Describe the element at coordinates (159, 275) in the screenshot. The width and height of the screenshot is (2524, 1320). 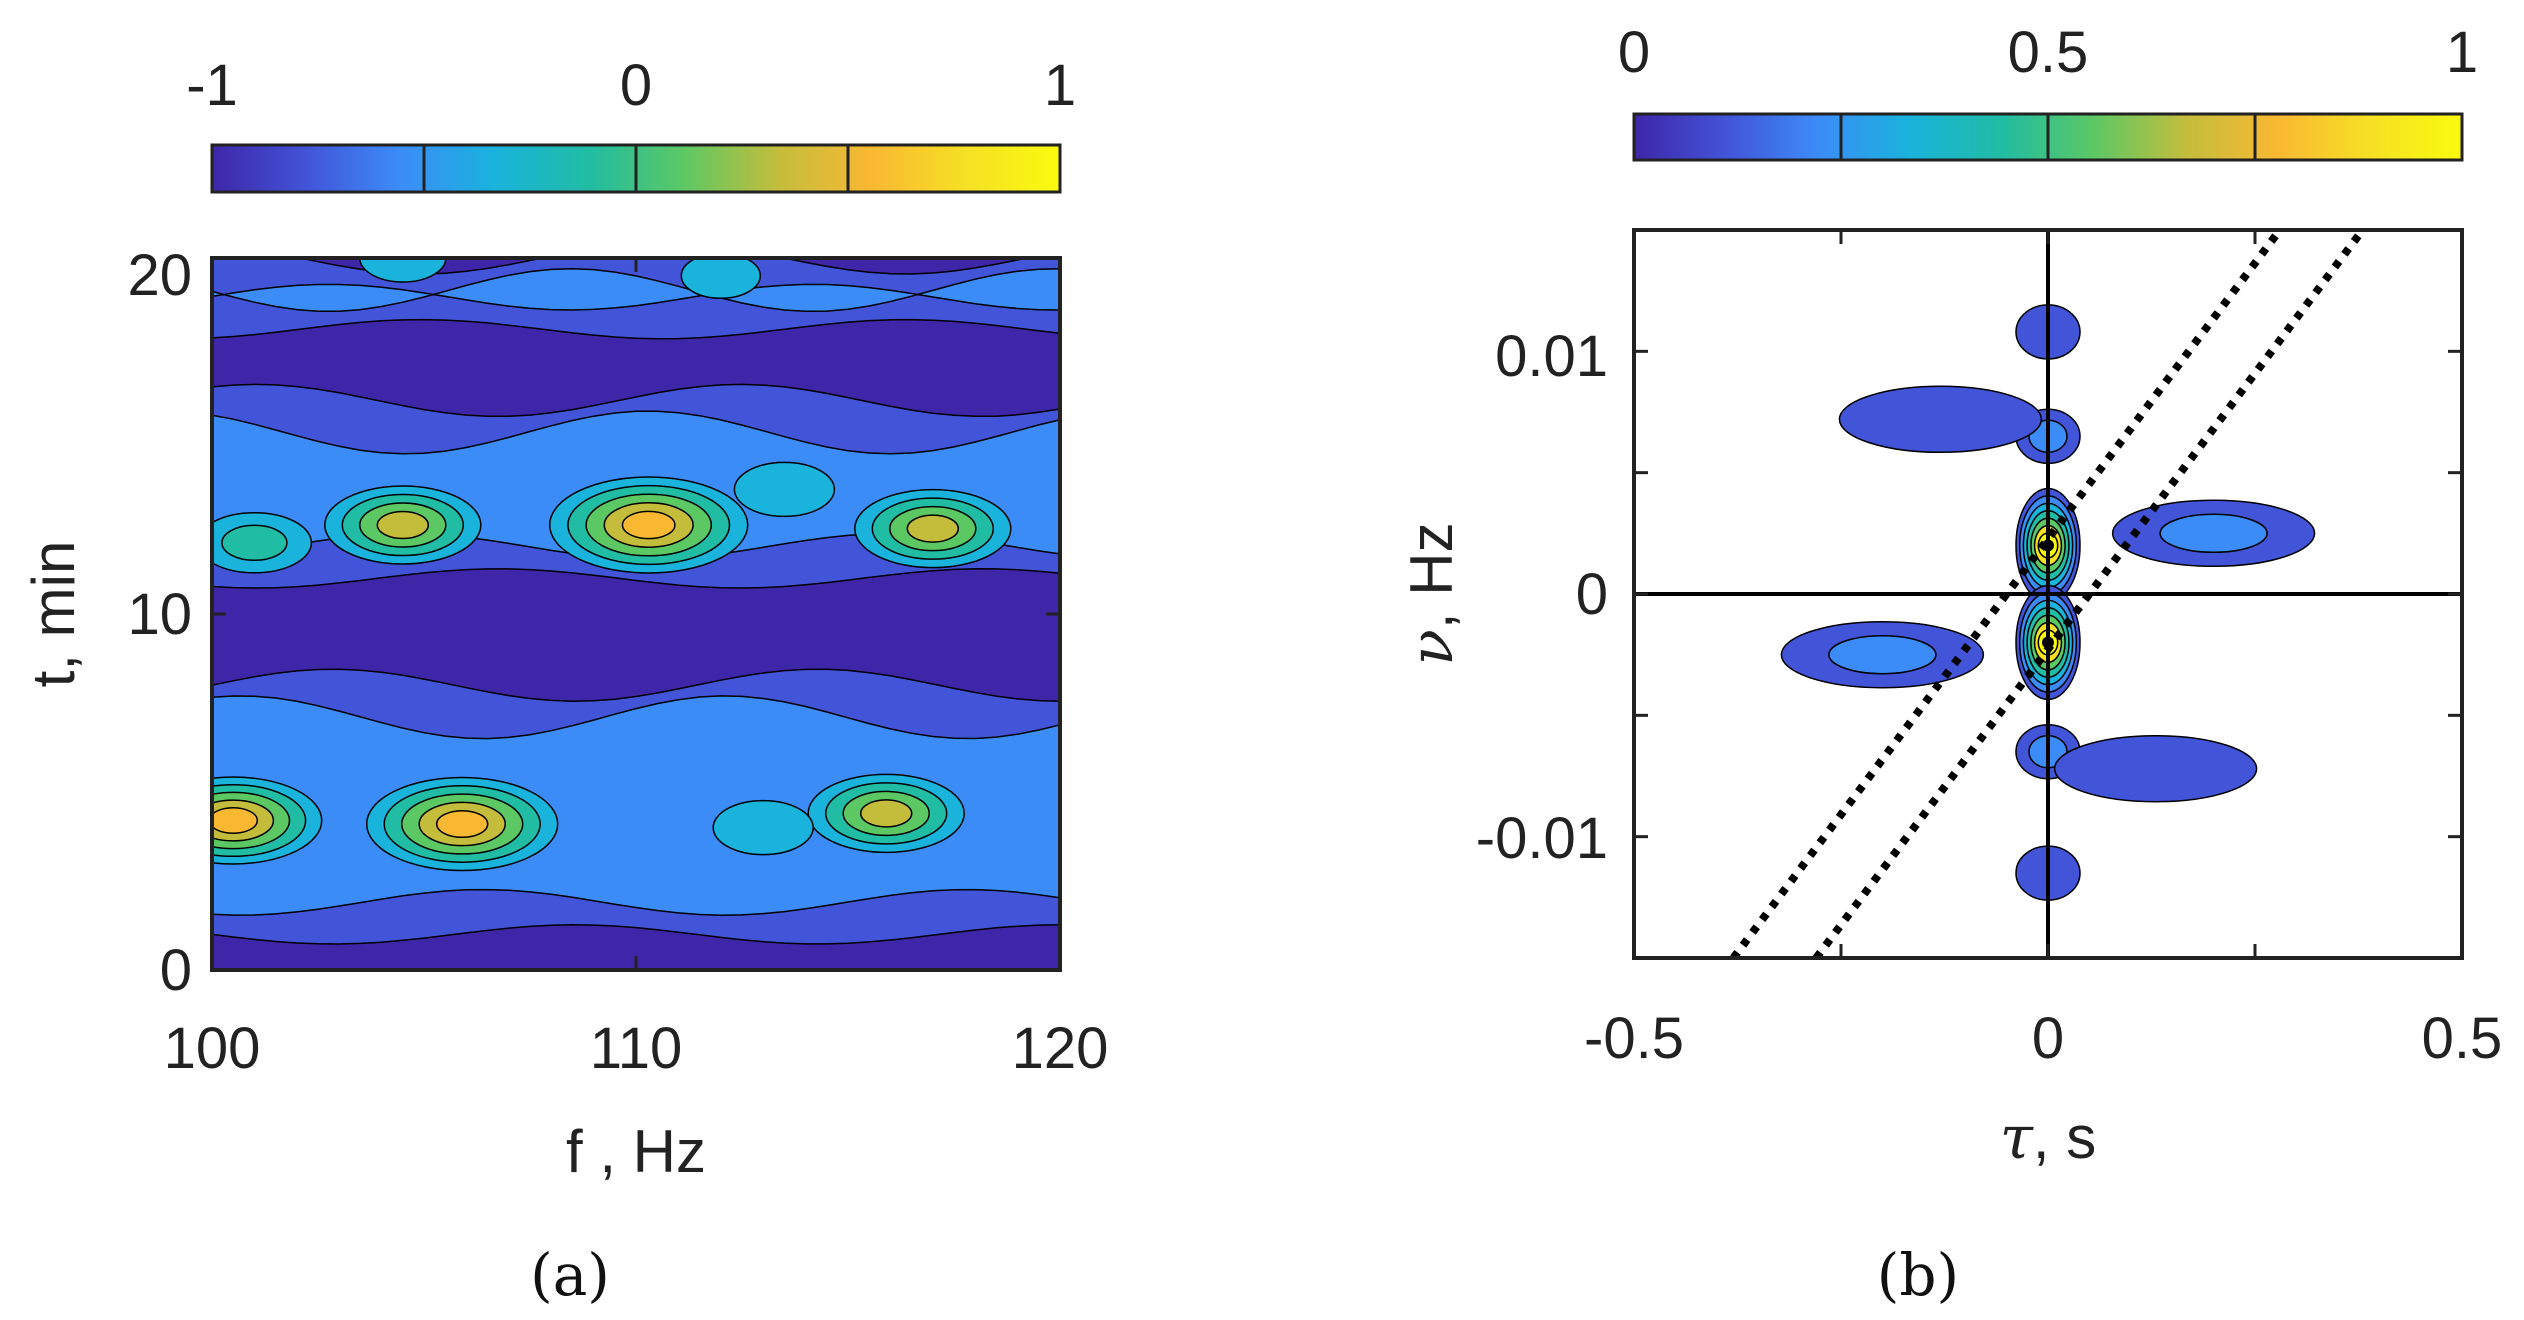
I see `y-tick-label-a: 20` at that location.